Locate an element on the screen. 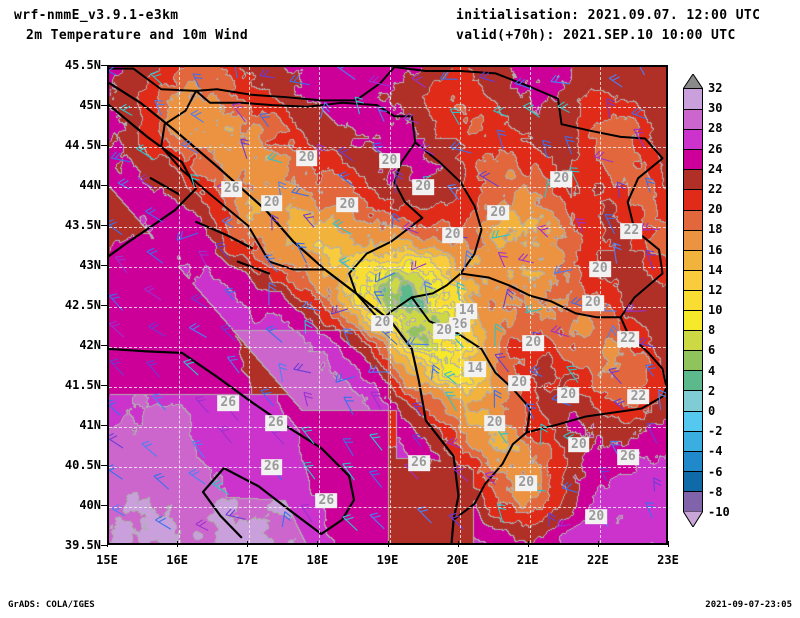  footer-timestamp: 2021-09-07-23:05 is located at coordinates (748, 605).